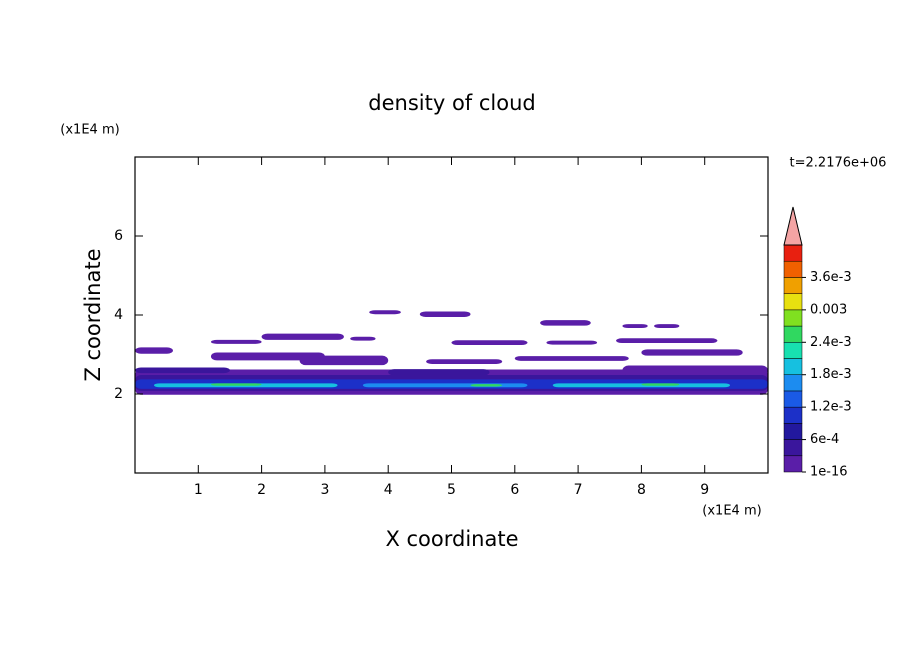 This screenshot has width=904, height=658. I want to click on chart-title: density of cloud, so click(451, 103).